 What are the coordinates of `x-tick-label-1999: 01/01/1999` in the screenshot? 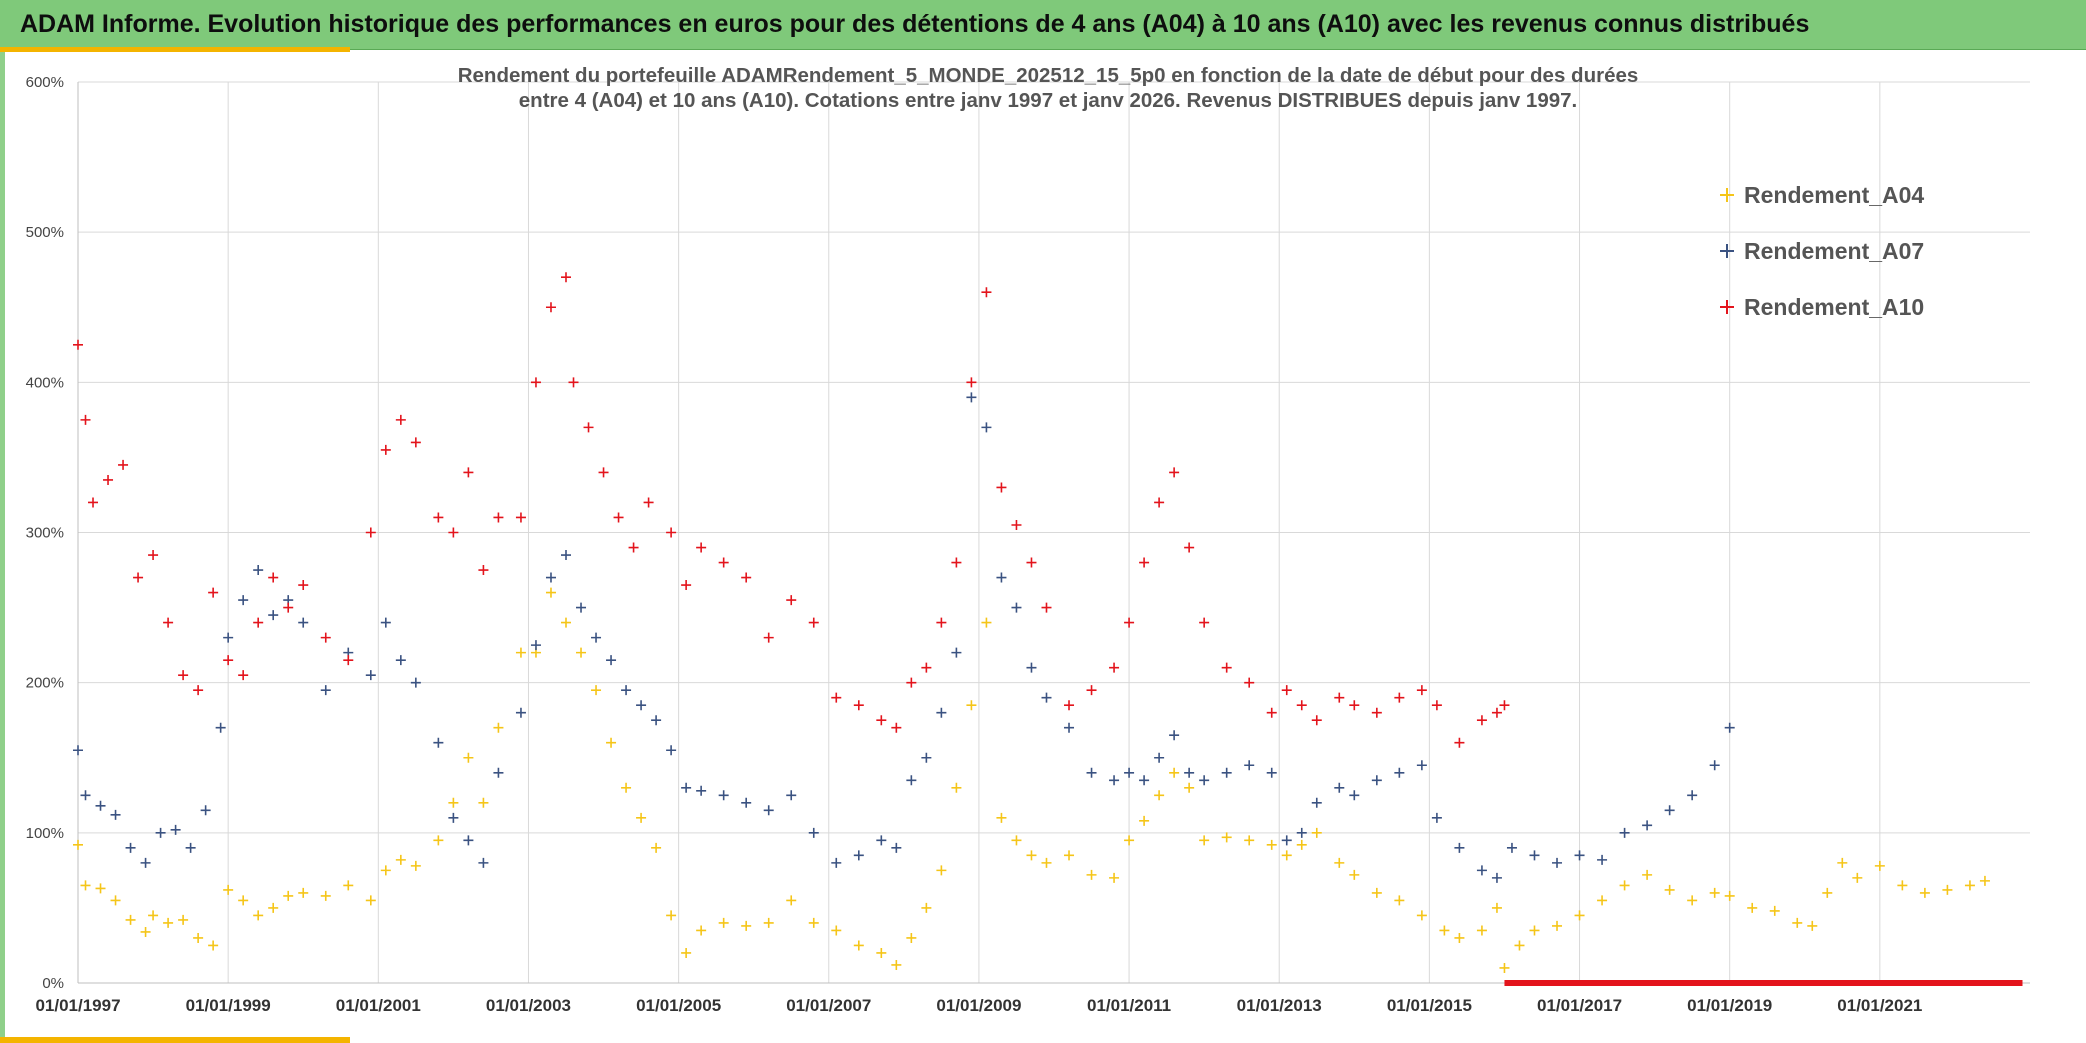 It's located at (228, 1005).